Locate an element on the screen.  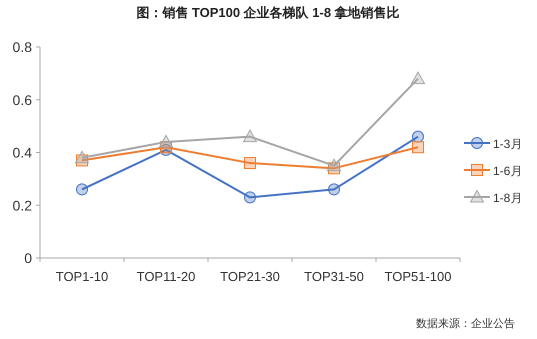
x-tick-label: TOP21-30 is located at coordinates (250, 276).